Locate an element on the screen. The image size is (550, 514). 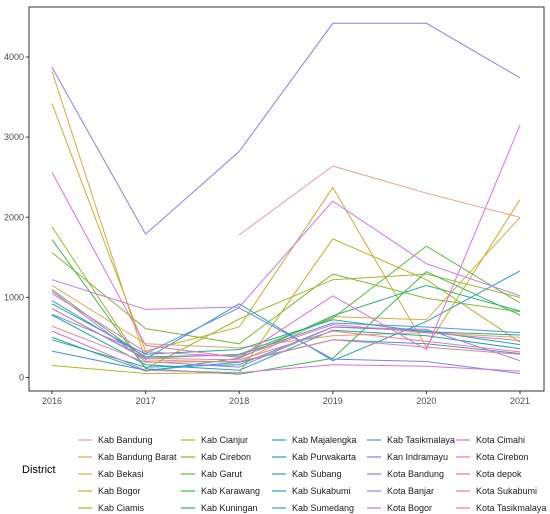
legend-label-18: Kota Banjar is located at coordinates (410, 491).